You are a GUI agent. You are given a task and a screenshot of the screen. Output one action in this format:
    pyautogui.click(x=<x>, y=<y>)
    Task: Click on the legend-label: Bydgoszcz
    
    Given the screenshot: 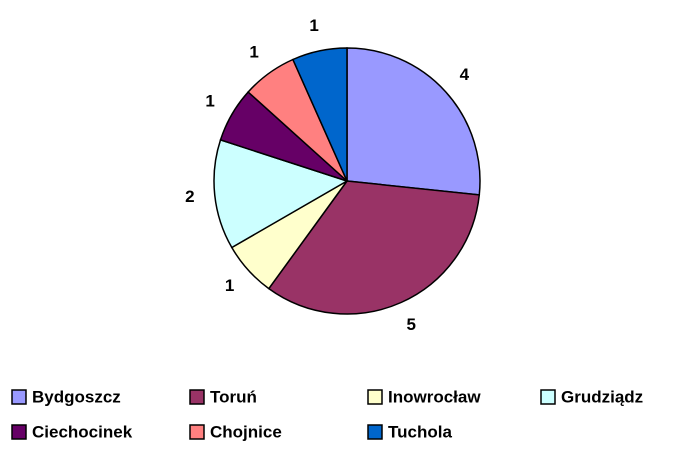 What is the action you would take?
    pyautogui.click(x=76, y=396)
    